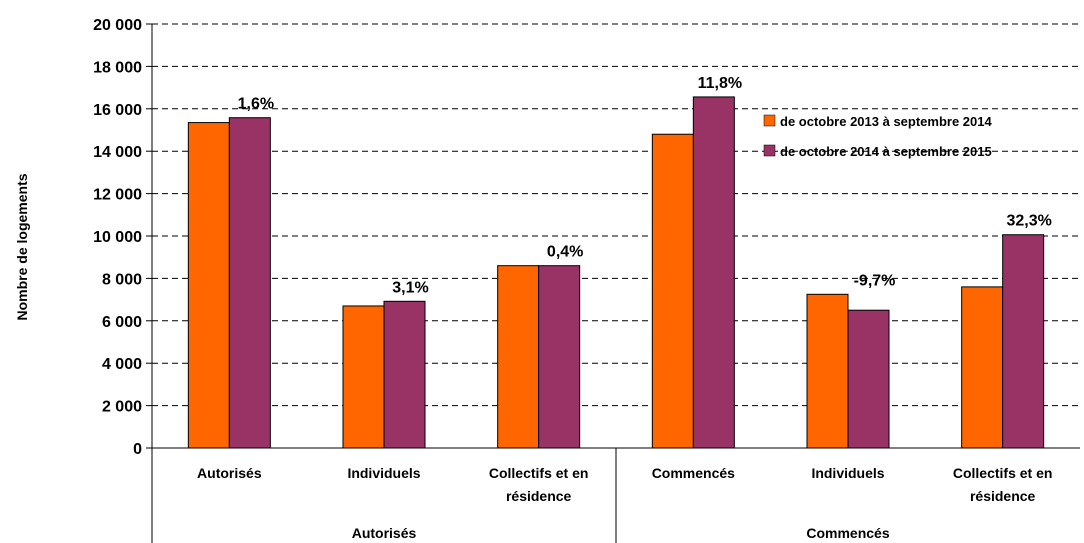 This screenshot has width=1084, height=543. I want to click on y-tick-label: 4 000, so click(122, 364).